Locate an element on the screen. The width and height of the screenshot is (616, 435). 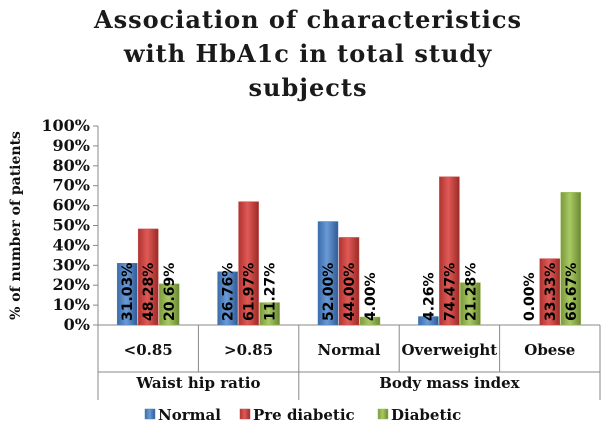
y-tick-label: 70% is located at coordinates (71, 185).